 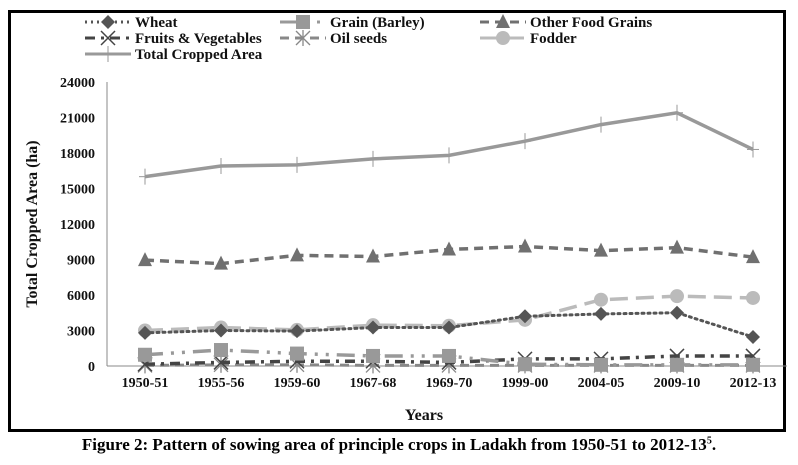 What do you see at coordinates (156, 23) in the screenshot?
I see `legend-label: Wheat` at bounding box center [156, 23].